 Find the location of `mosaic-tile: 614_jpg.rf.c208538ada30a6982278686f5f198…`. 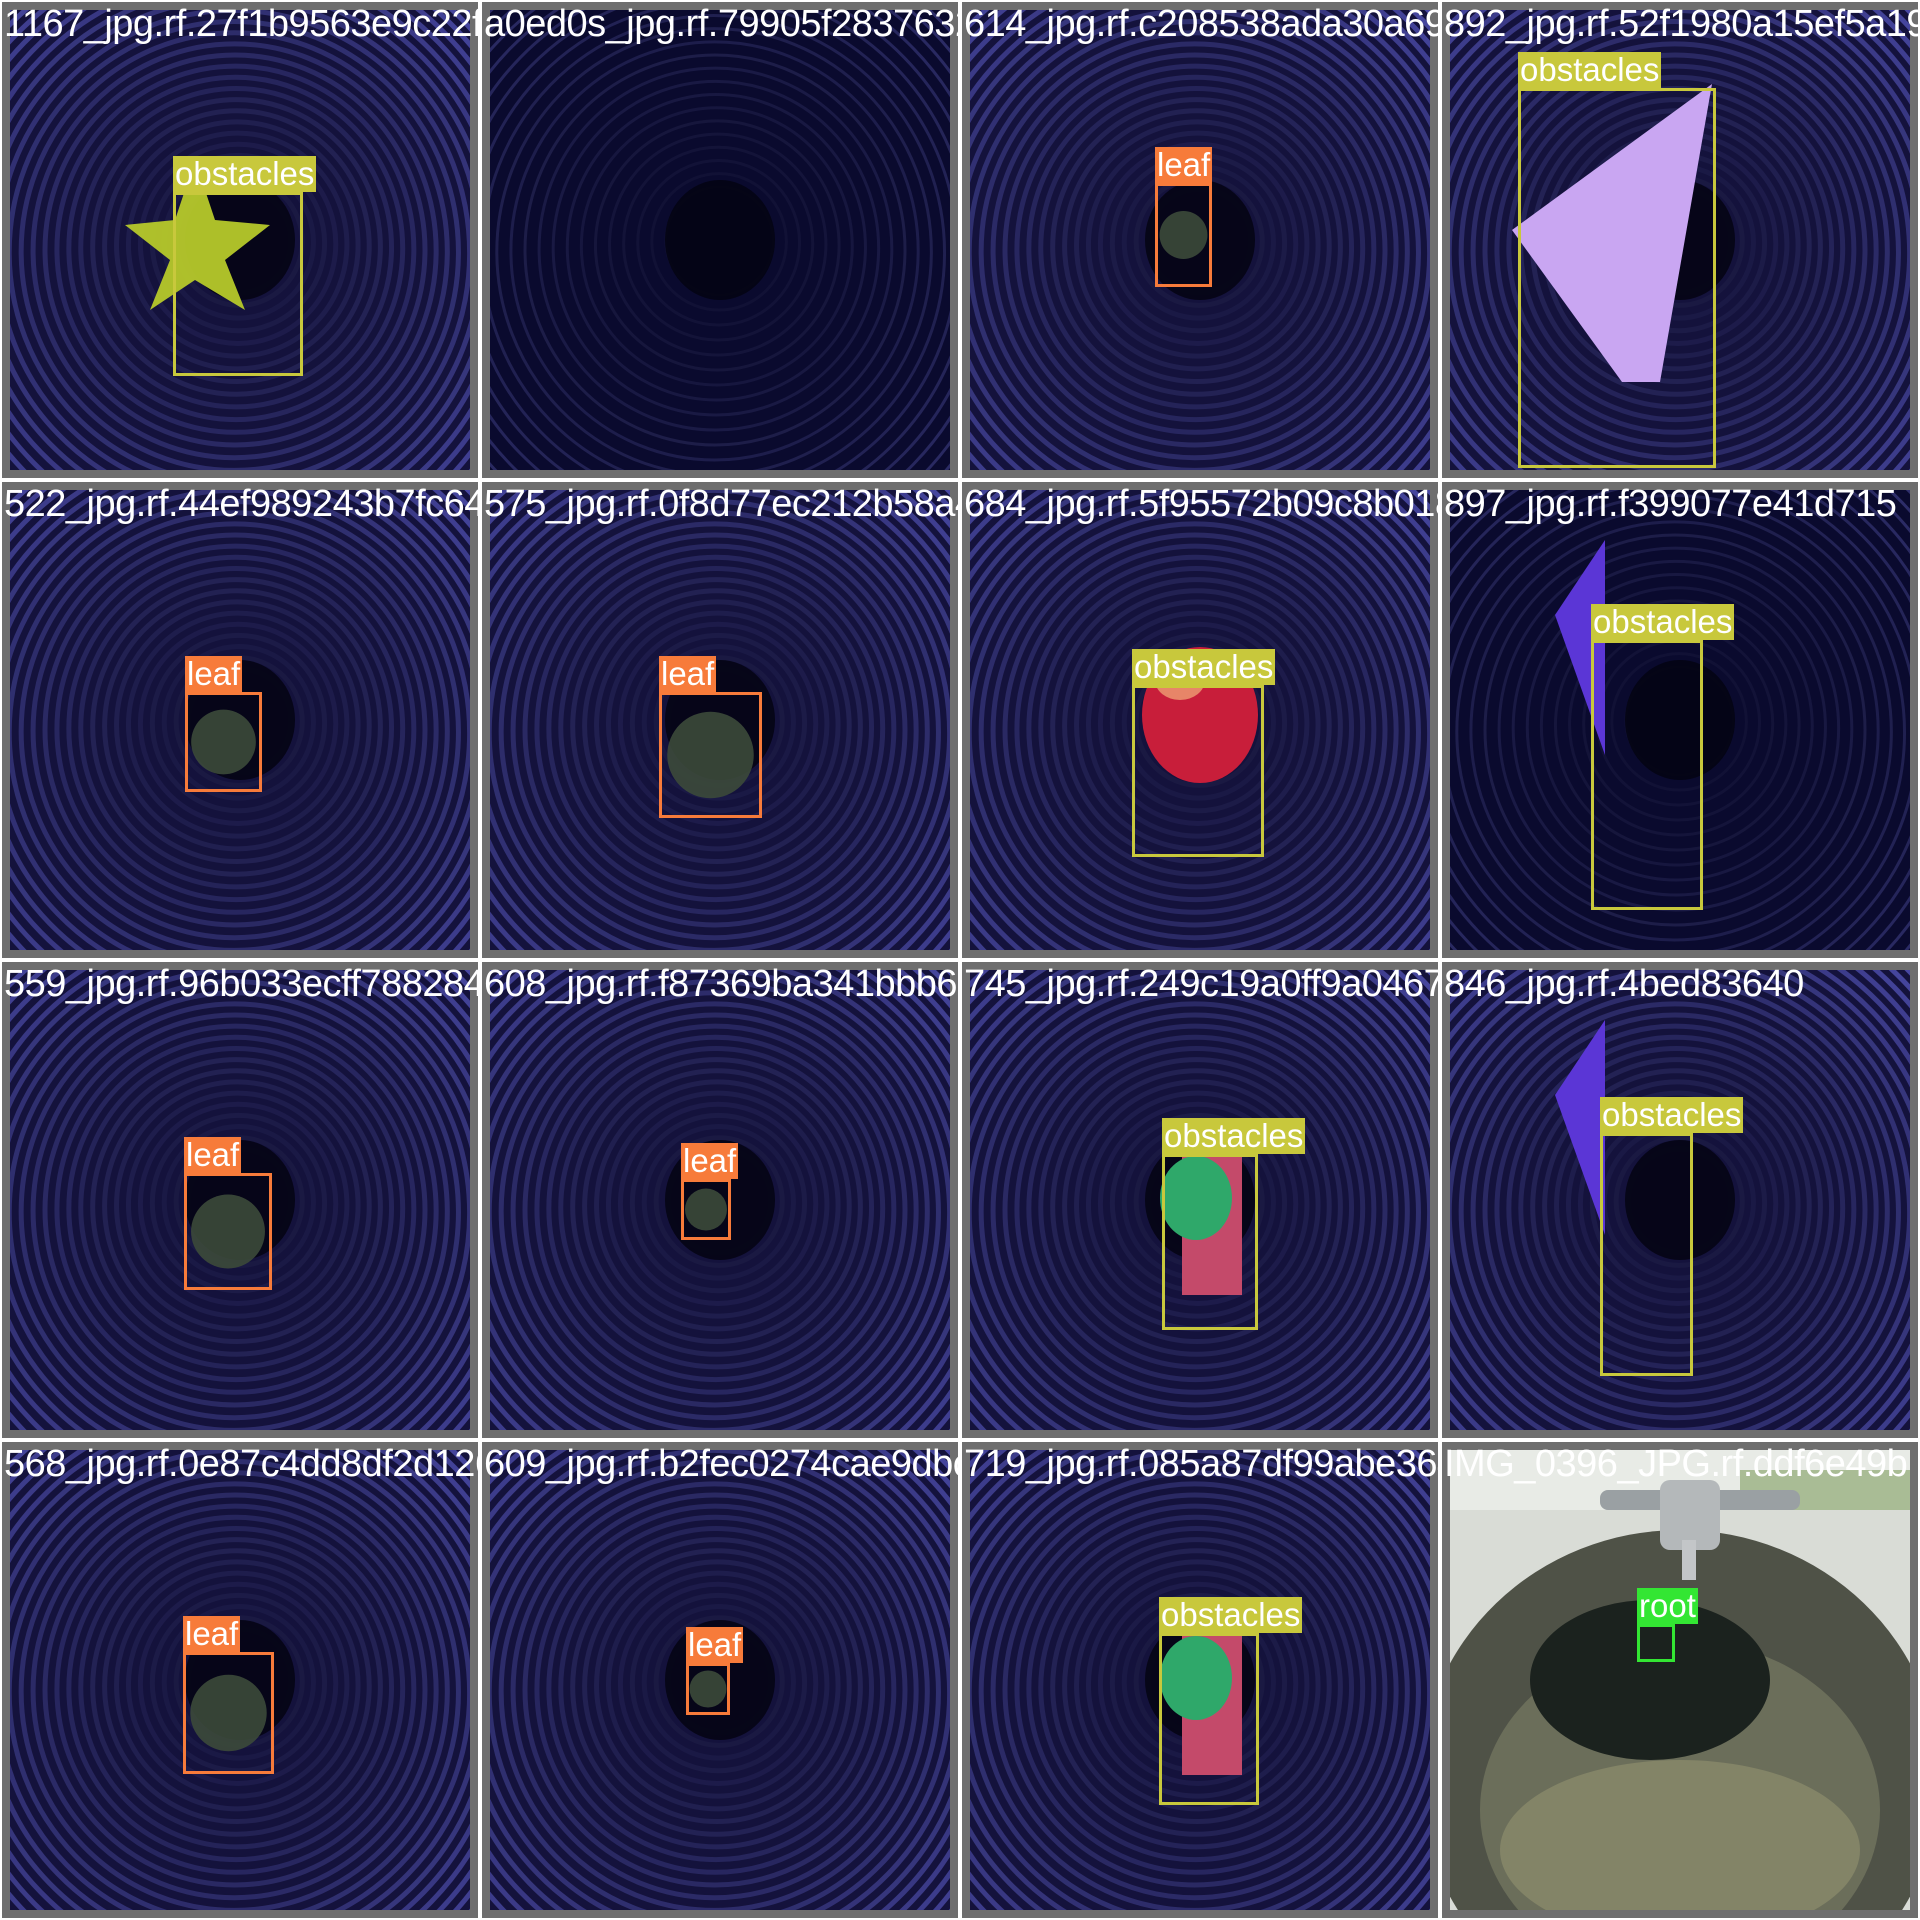

mosaic-tile: 614_jpg.rf.c208538ada30a6982278686f5f198… is located at coordinates (1200, 240).